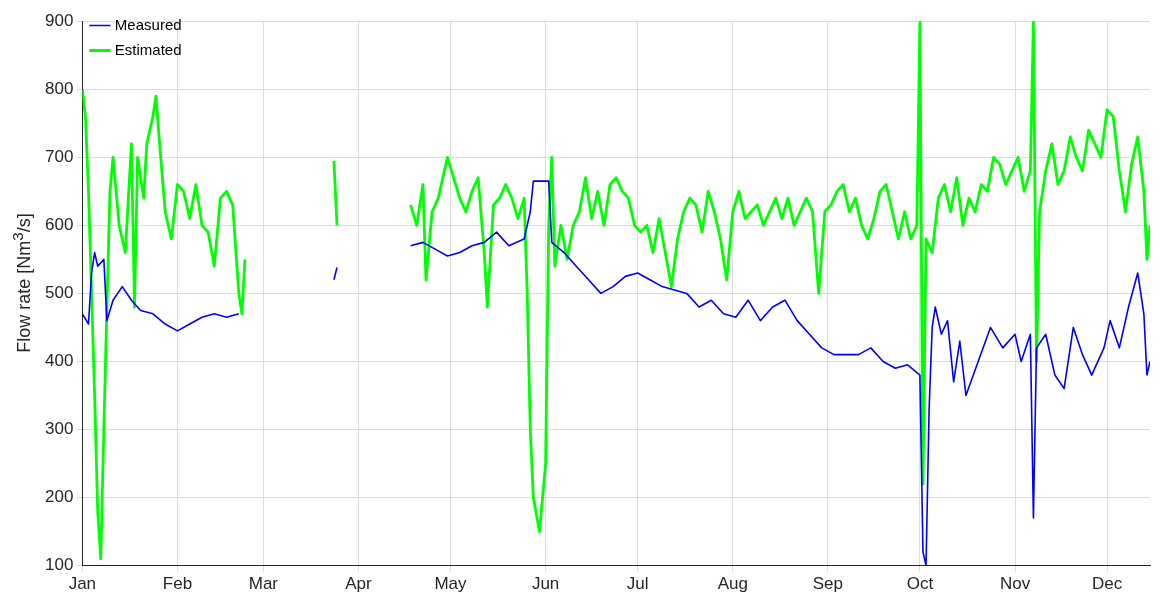 The image size is (1162, 606). What do you see at coordinates (148, 24) in the screenshot?
I see `legend-label: Measured` at bounding box center [148, 24].